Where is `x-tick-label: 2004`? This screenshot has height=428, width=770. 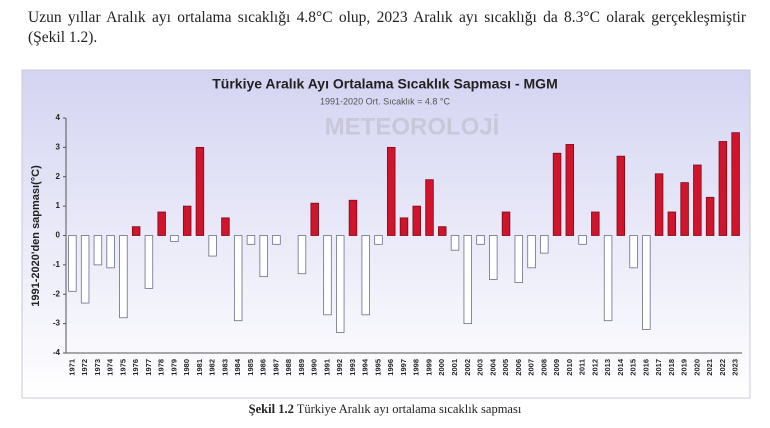
x-tick-label: 2004 is located at coordinates (492, 367).